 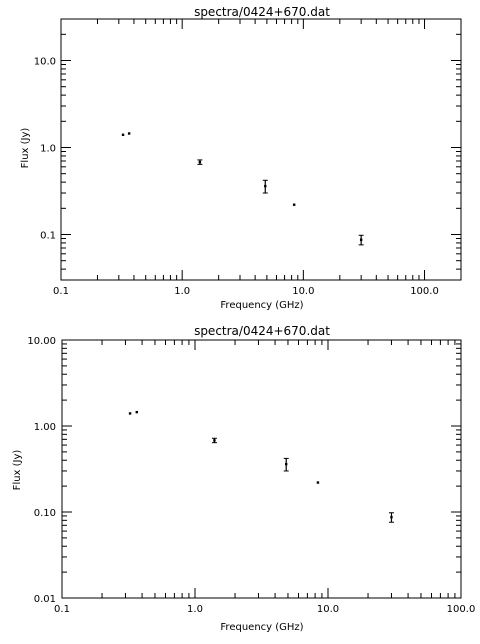 I want to click on y-tick-label: 1.0, so click(x=48, y=149).